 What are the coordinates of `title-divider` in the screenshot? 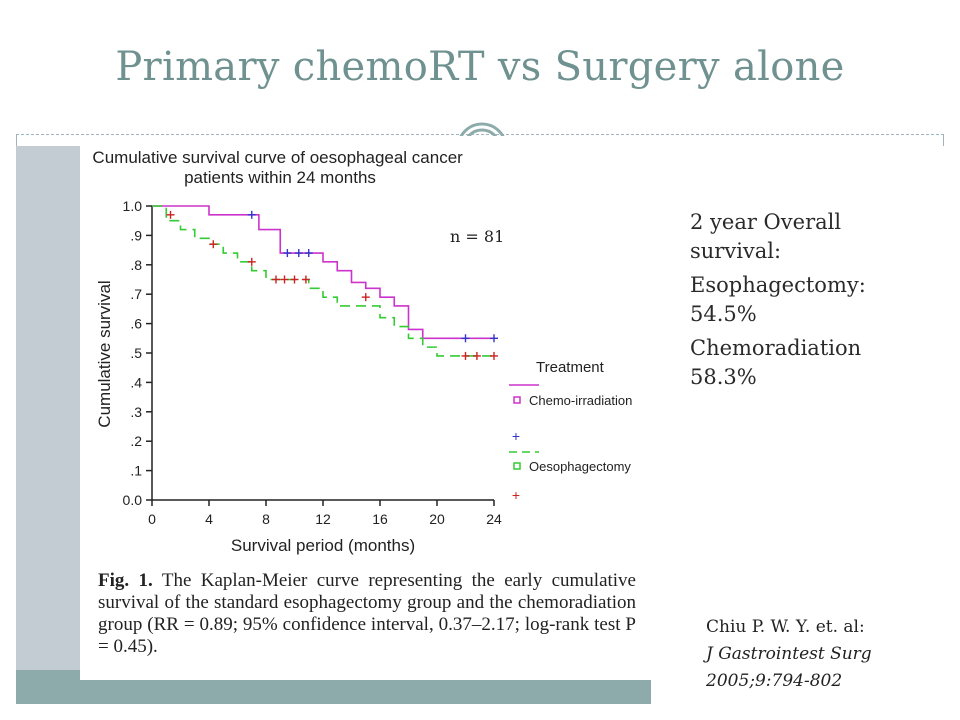 It's located at (480, 134).